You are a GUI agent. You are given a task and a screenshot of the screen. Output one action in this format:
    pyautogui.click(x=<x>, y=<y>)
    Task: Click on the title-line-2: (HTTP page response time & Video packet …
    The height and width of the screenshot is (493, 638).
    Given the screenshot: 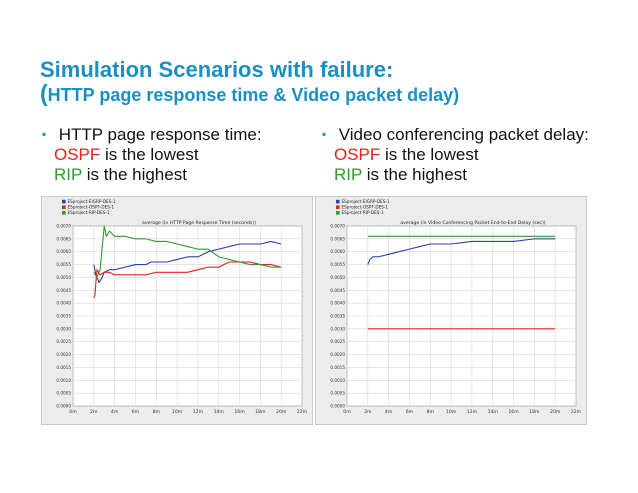 What is the action you would take?
    pyautogui.click(x=249, y=94)
    